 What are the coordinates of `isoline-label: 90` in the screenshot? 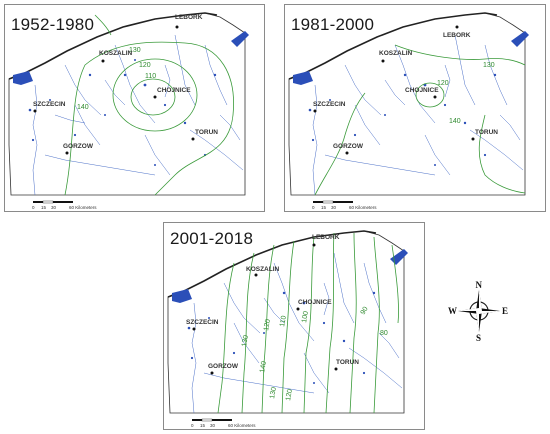 It's located at (365, 311).